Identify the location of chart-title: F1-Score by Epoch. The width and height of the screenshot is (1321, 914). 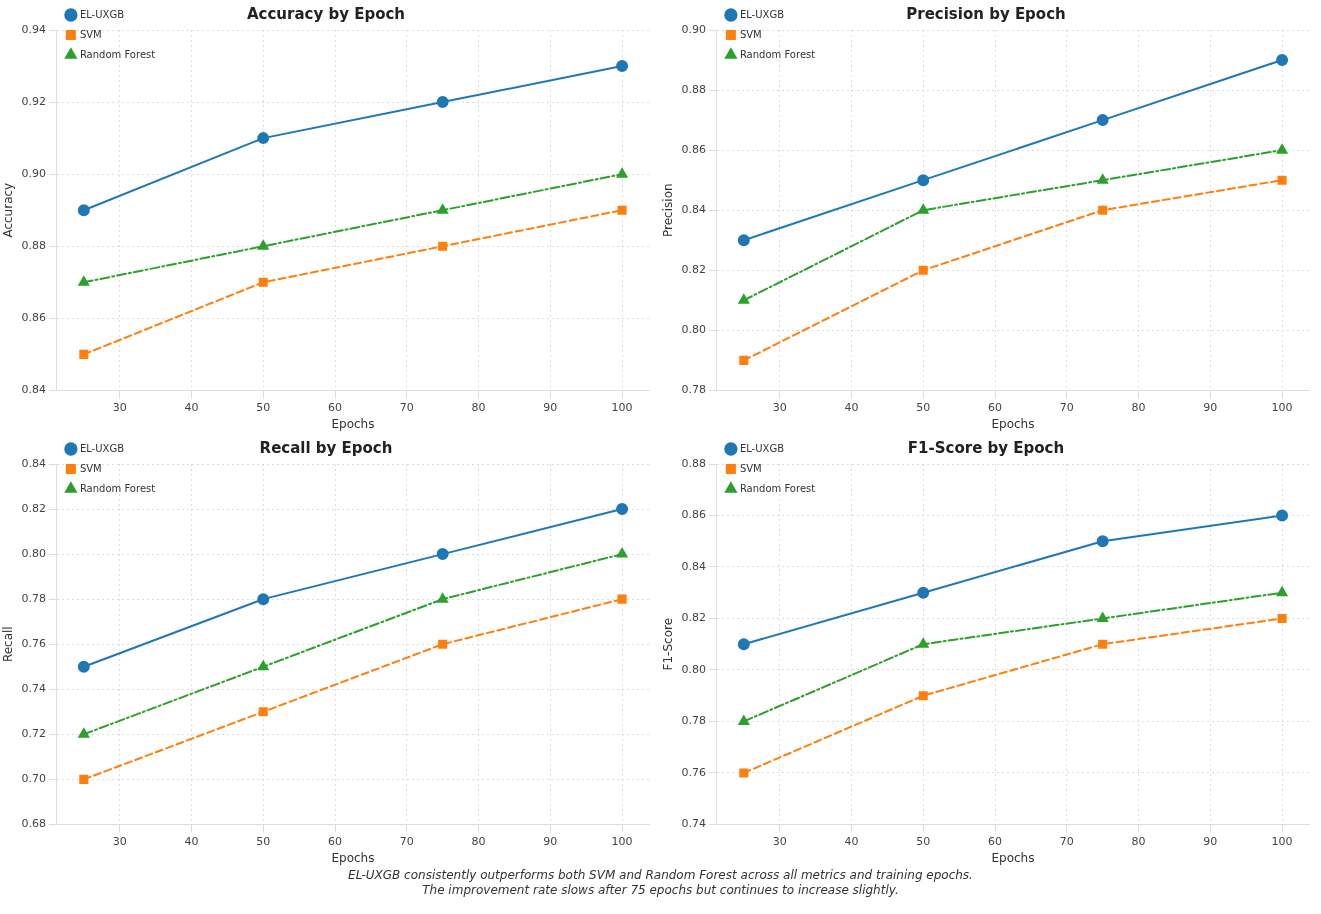
(986, 447).